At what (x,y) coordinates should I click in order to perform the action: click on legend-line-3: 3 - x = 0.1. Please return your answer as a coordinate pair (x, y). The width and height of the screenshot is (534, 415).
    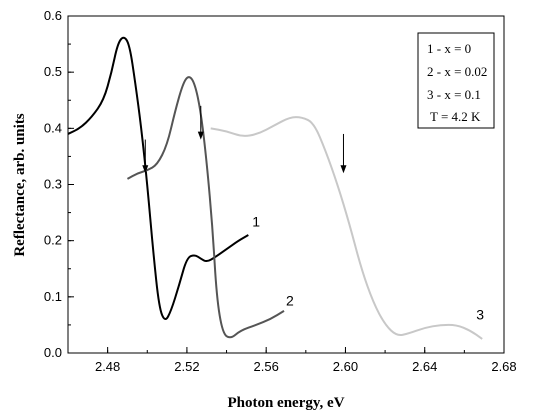
    Looking at the image, I should click on (454, 94).